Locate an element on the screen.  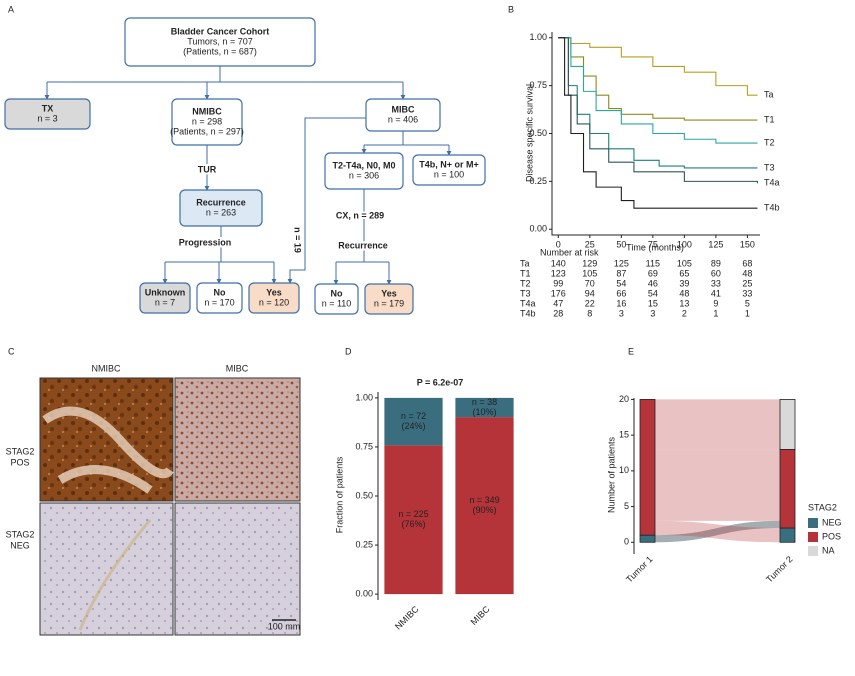
value-label: (76%) is located at coordinates (413, 524).